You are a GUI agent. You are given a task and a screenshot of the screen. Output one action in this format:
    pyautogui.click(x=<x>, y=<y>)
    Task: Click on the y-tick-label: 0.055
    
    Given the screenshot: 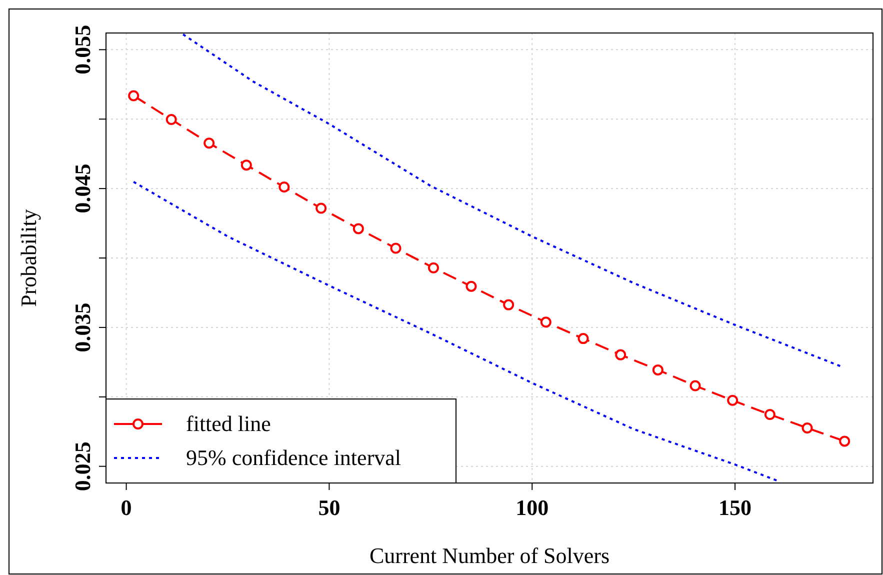 What is the action you would take?
    pyautogui.click(x=82, y=49)
    